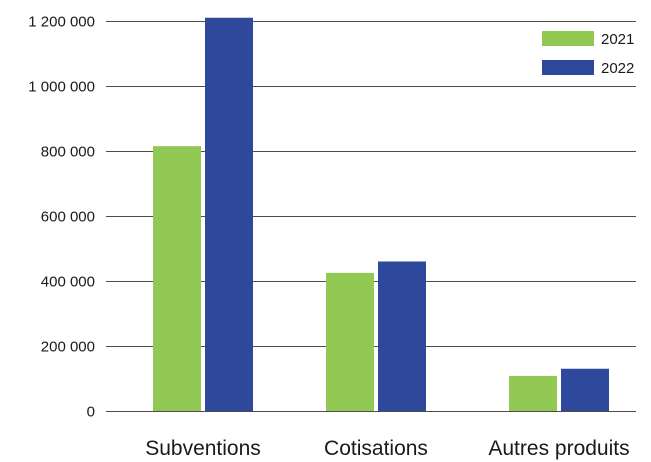 The height and width of the screenshot is (462, 651). I want to click on y-tick-label: 800 000, so click(68, 152).